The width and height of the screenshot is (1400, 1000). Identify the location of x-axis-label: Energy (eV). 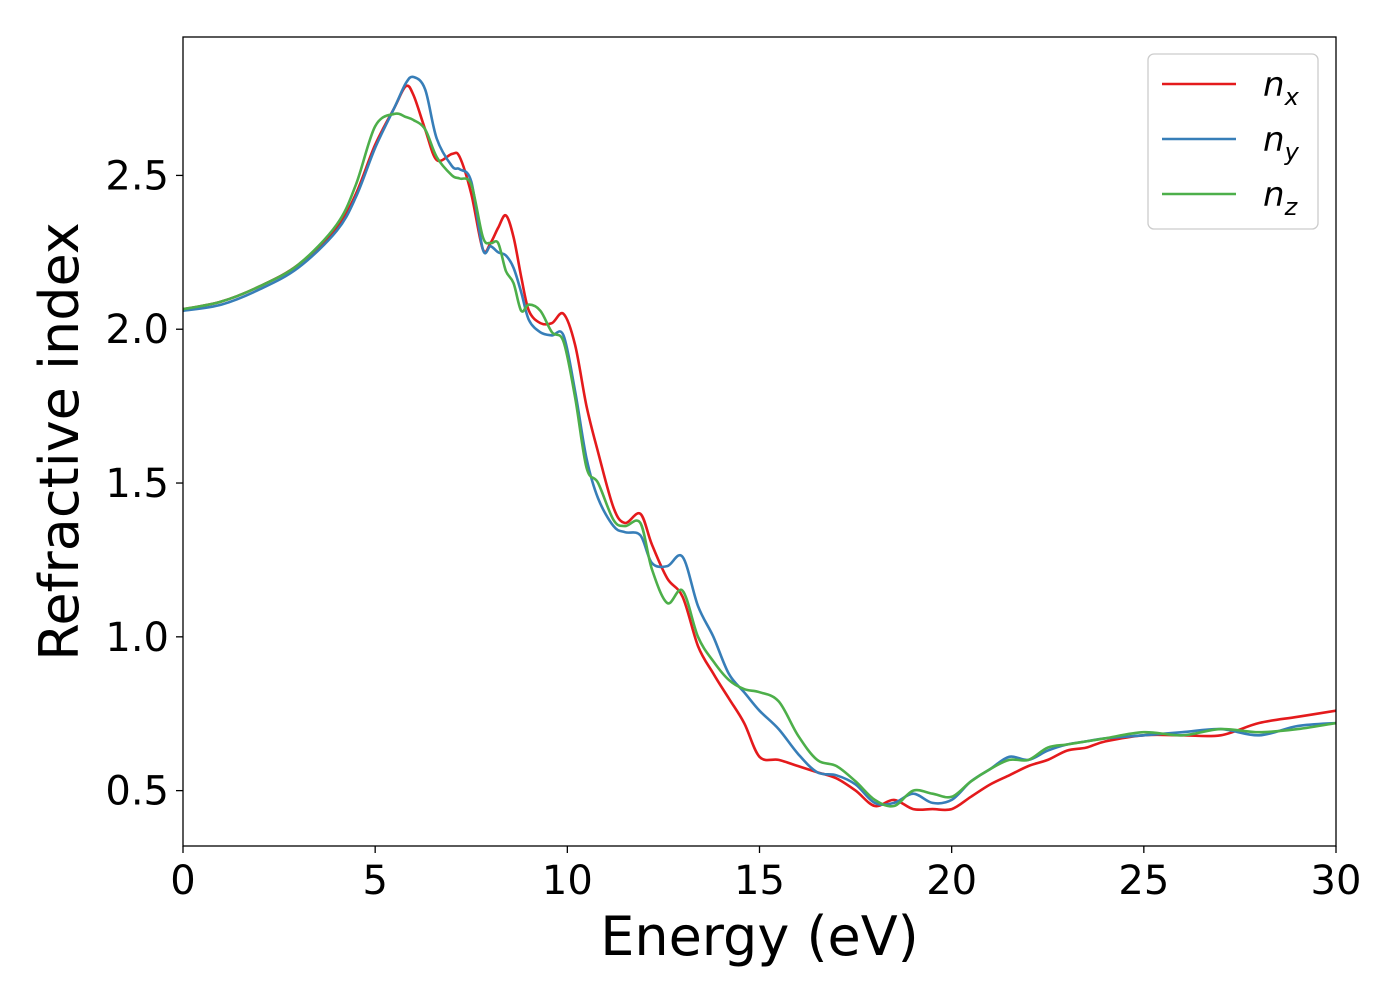
(759, 936).